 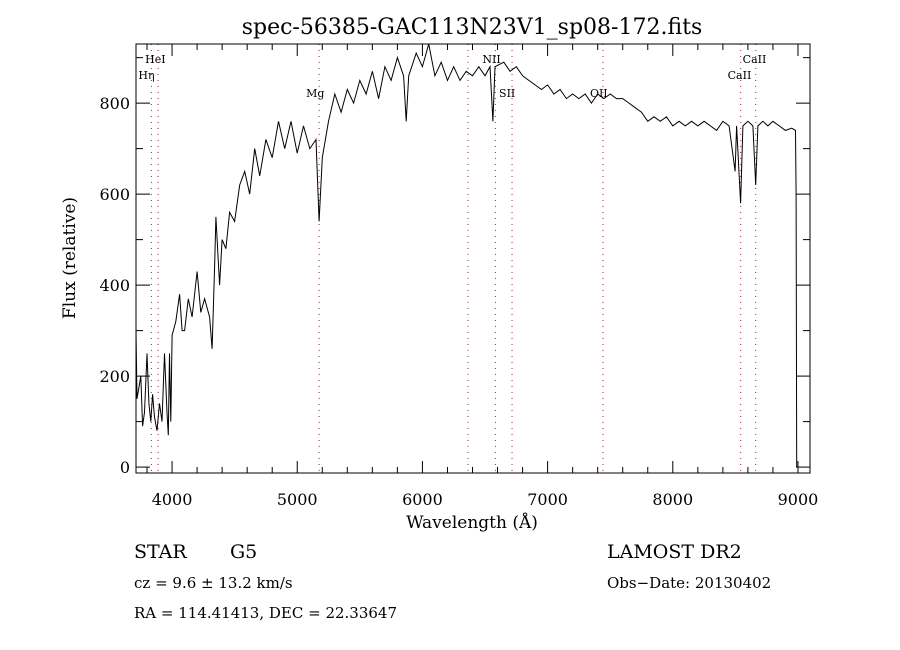 I want to click on x-tick-label: 4000, so click(x=172, y=499).